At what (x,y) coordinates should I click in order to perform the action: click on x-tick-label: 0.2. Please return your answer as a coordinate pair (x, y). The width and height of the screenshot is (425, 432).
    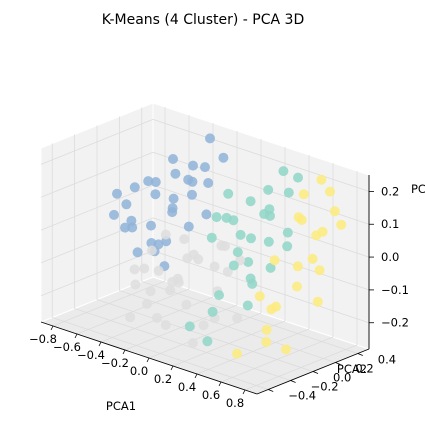
    Looking at the image, I should click on (163, 379).